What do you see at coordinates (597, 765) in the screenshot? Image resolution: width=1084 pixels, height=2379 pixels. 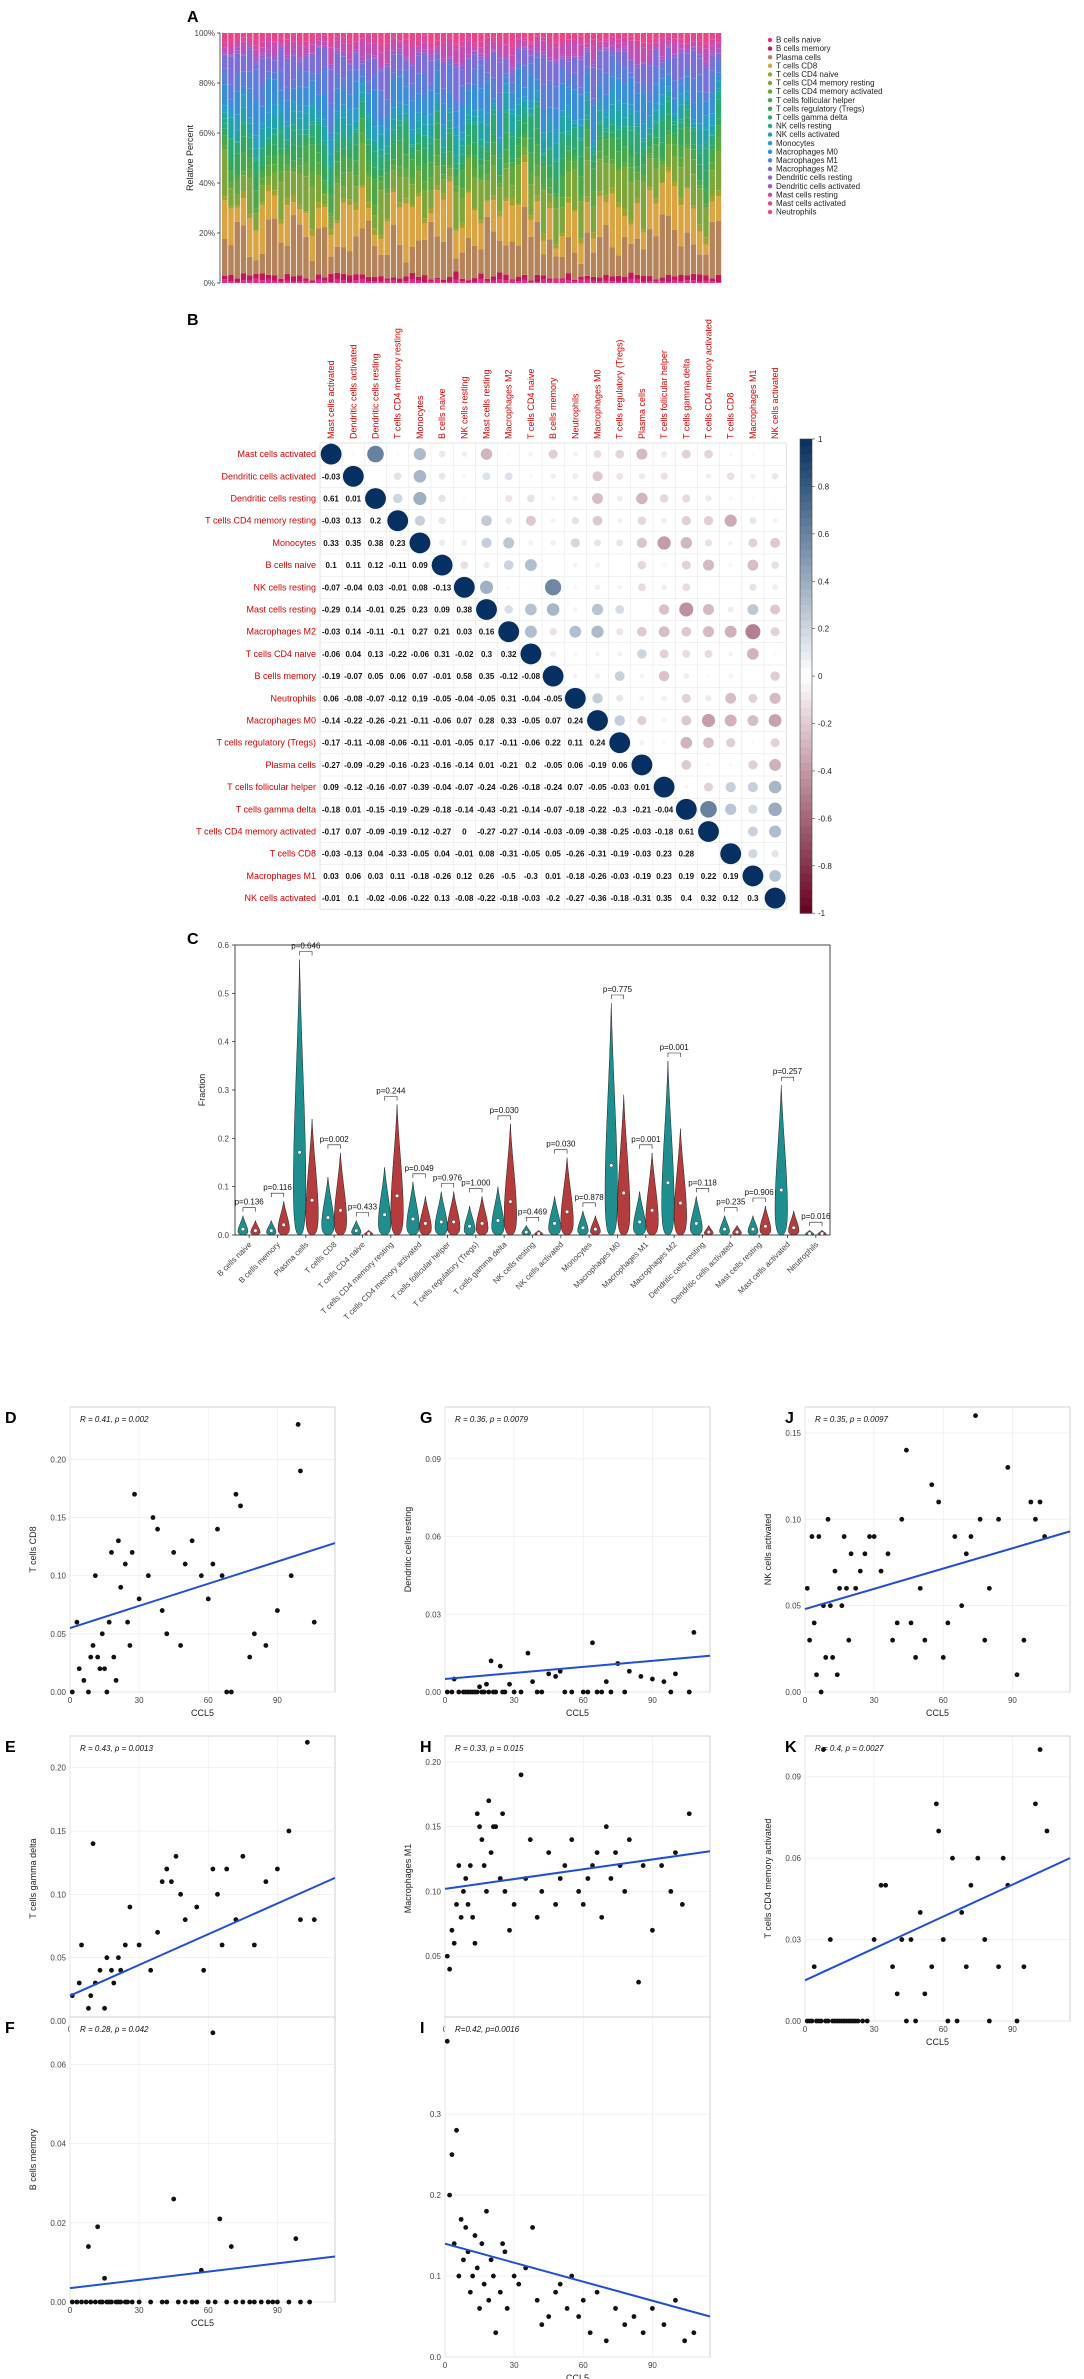 I see `b-cell-value: -0.19` at bounding box center [597, 765].